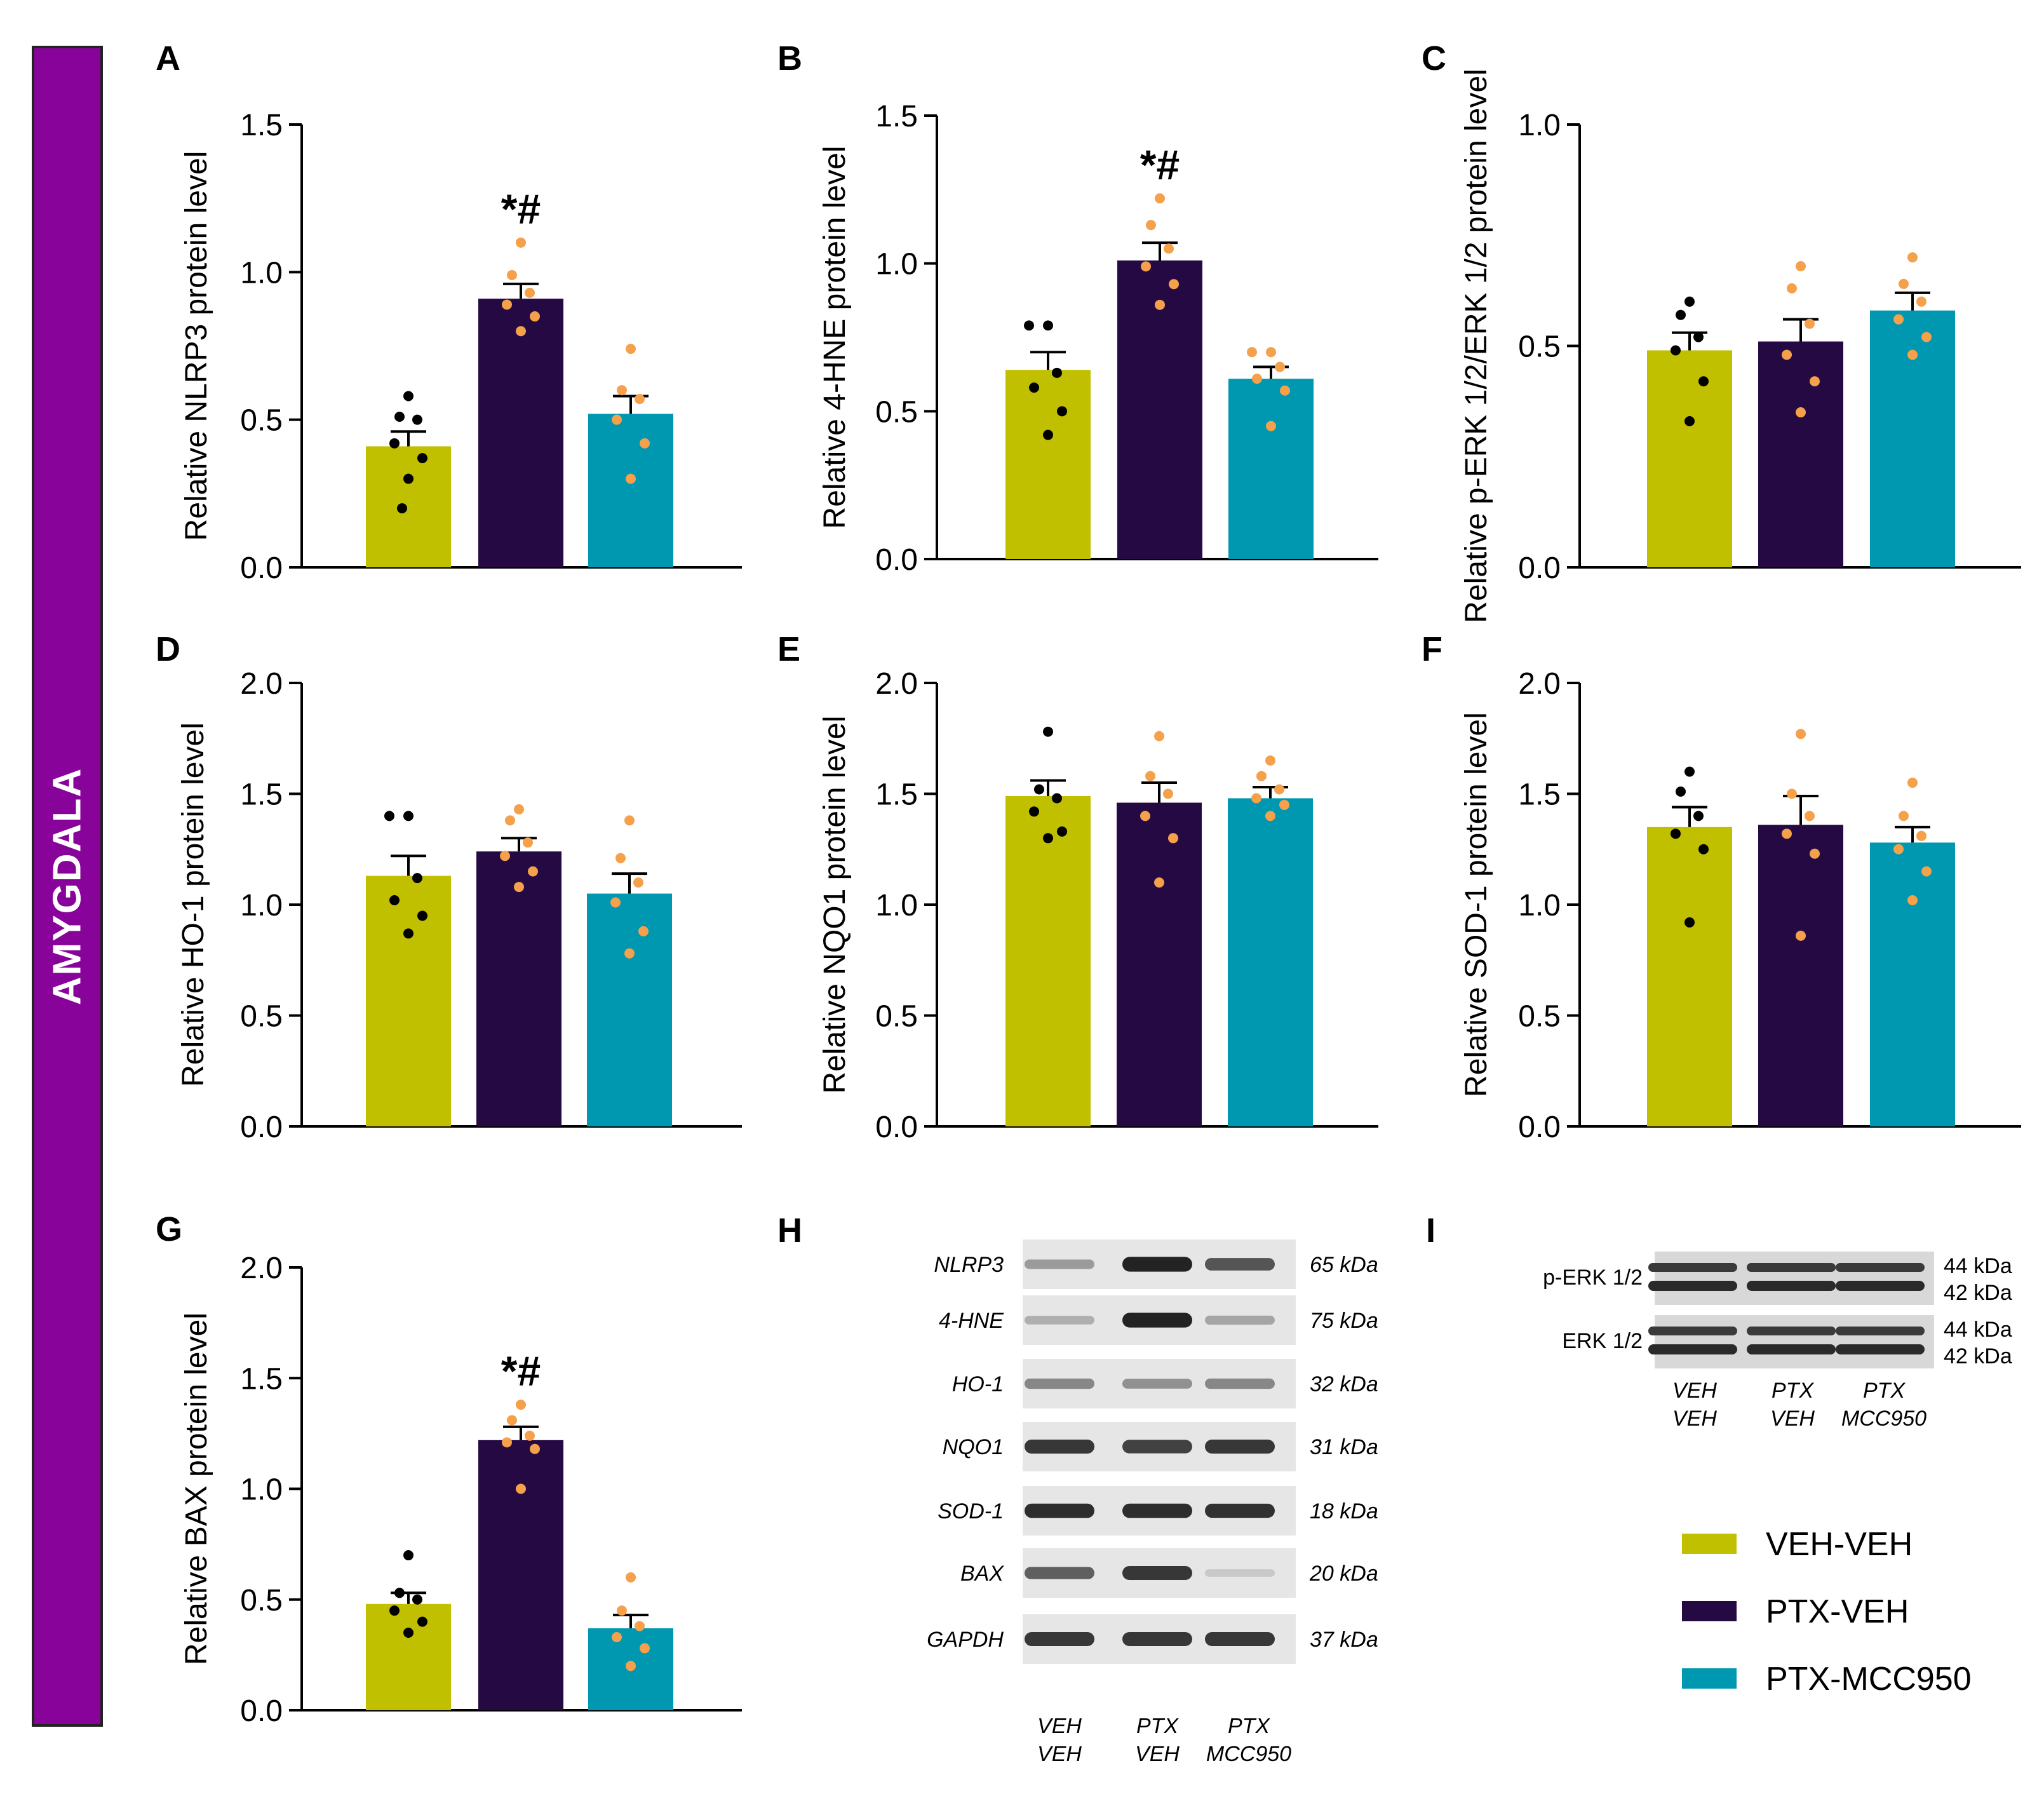  I want to click on kda-label: 32 kDa, so click(1344, 1384).